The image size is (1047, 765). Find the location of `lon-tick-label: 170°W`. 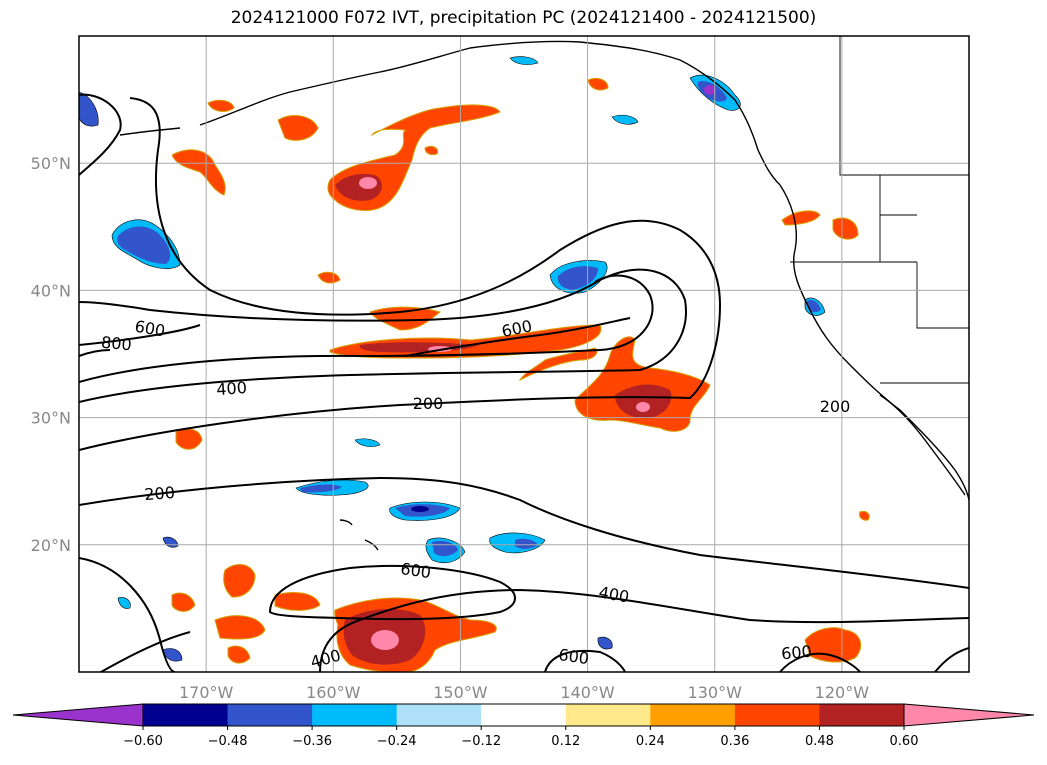

lon-tick-label: 170°W is located at coordinates (206, 692).